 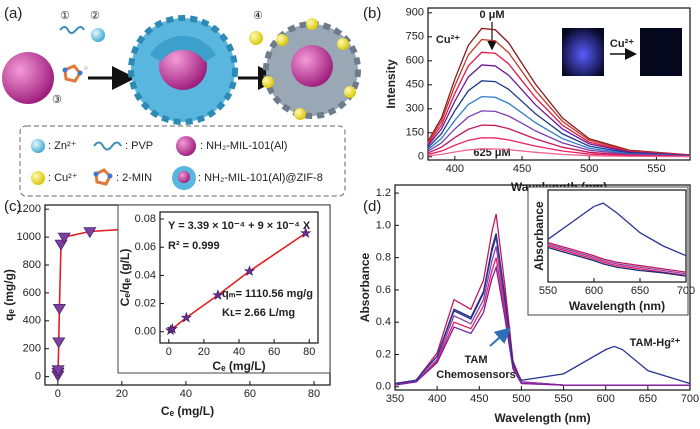 I want to click on annotation: Y = 3.39 × 10⁻⁴ + 9 × 10⁻⁴ X, so click(x=239, y=226).